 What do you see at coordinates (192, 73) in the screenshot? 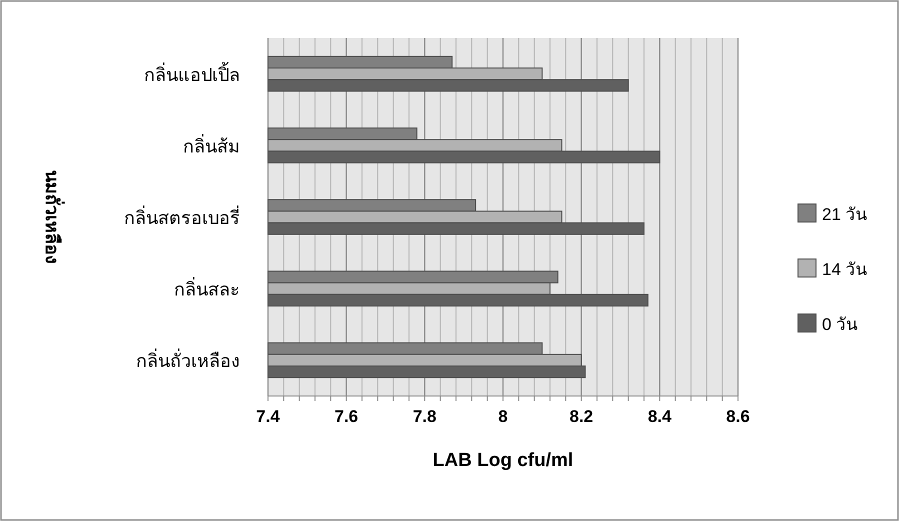
I see `y-tick-label: กลิ่นแอปเปิ้ล` at bounding box center [192, 73].